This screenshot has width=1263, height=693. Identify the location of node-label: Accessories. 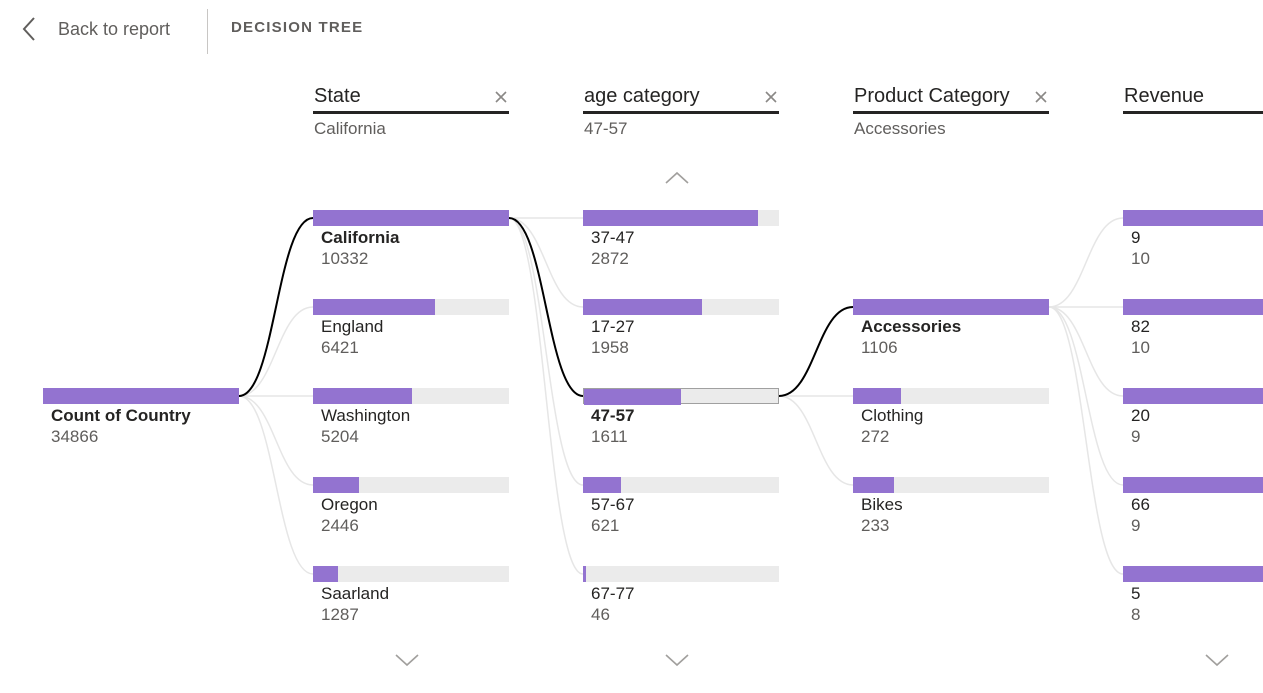
(911, 326).